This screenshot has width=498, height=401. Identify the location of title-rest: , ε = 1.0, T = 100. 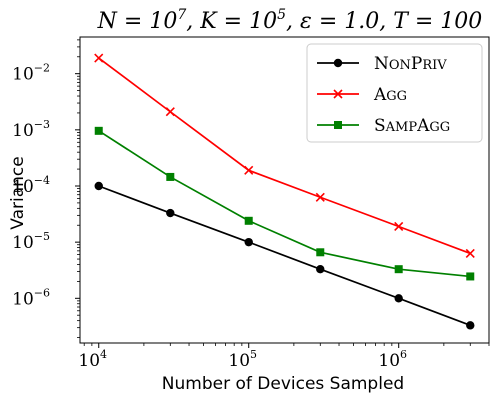
(384, 21).